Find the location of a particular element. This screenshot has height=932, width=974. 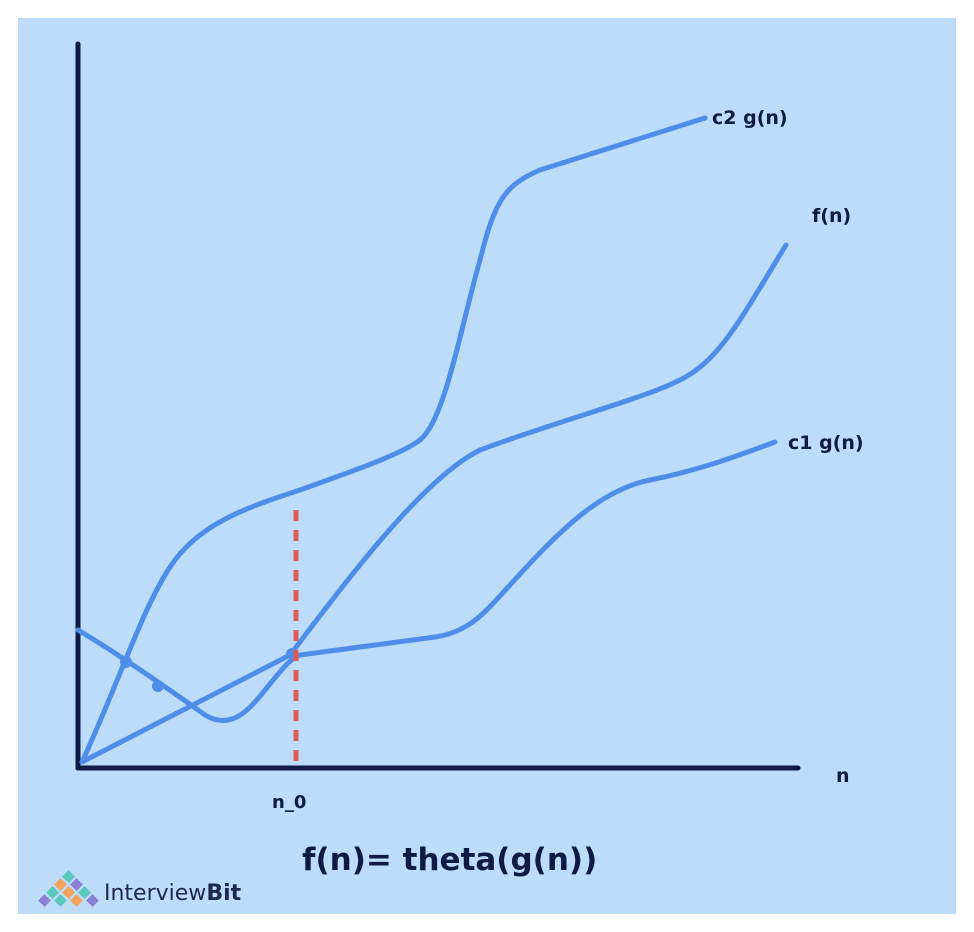

label-c2-g-n: c2 g(n) is located at coordinates (750, 118).